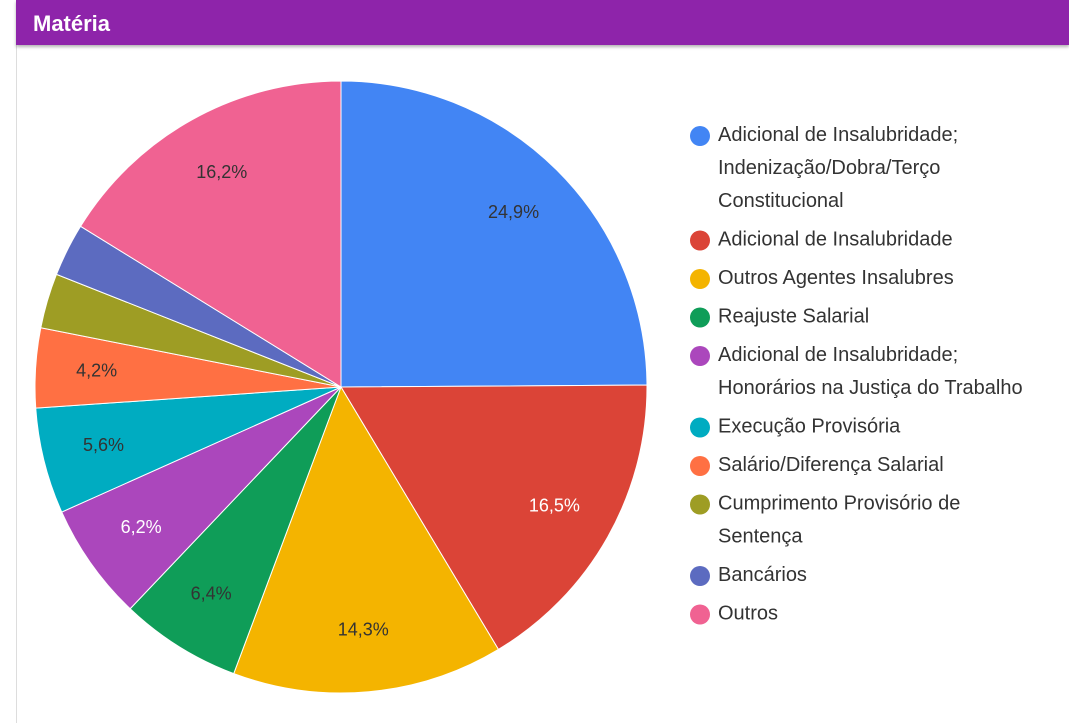 This screenshot has width=1069, height=723. What do you see at coordinates (829, 168) in the screenshot?
I see `legend-line: Indenização/Dobra/Terço` at bounding box center [829, 168].